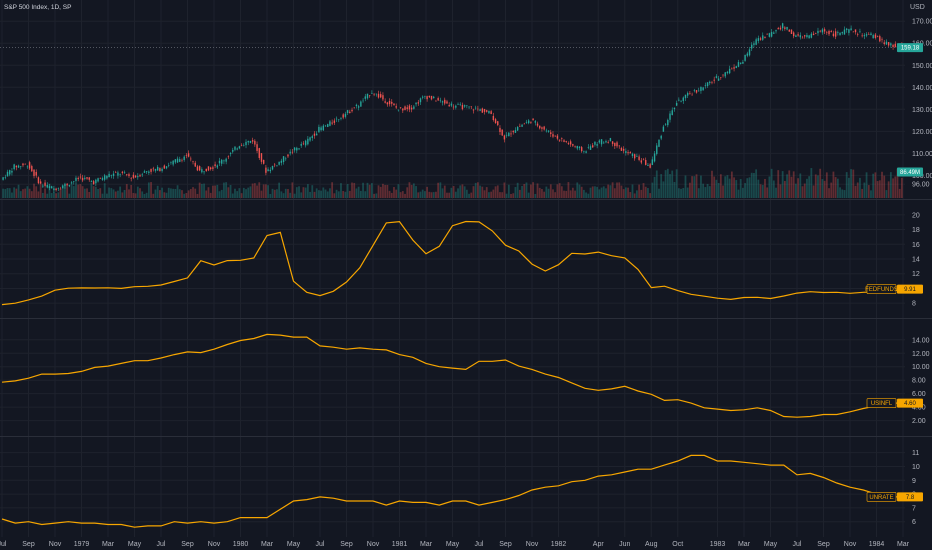 This screenshot has height=550, width=932. I want to click on axis-tick-label: 20, so click(916, 215).